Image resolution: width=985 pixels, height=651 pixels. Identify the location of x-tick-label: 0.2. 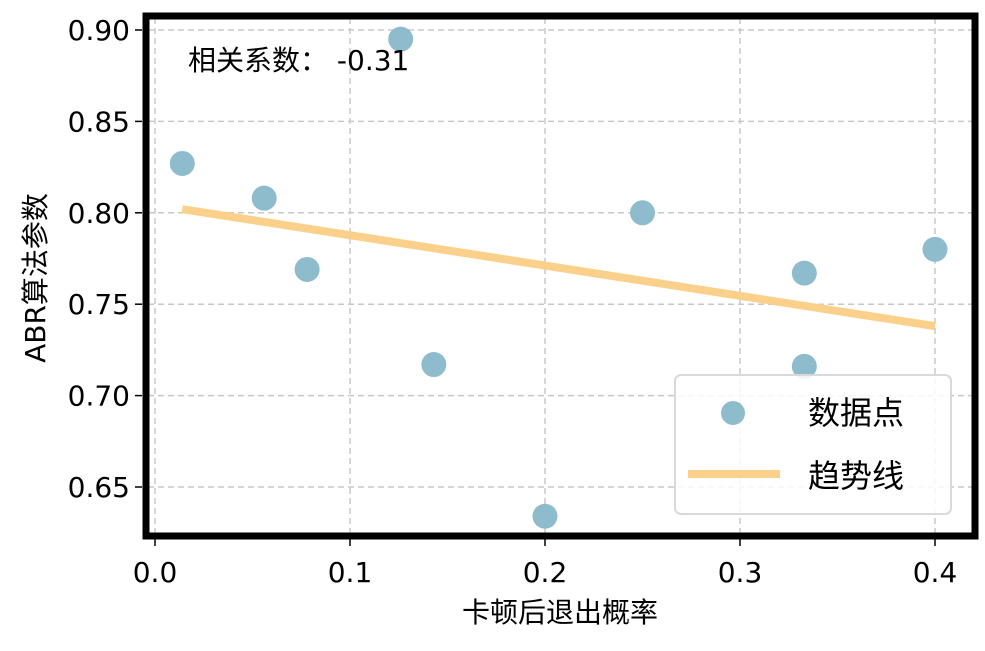
(545, 572).